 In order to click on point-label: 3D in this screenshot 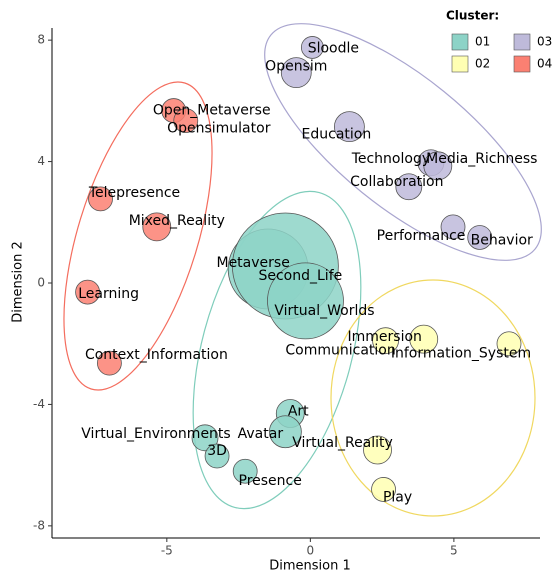, I will do `click(217, 451)`.